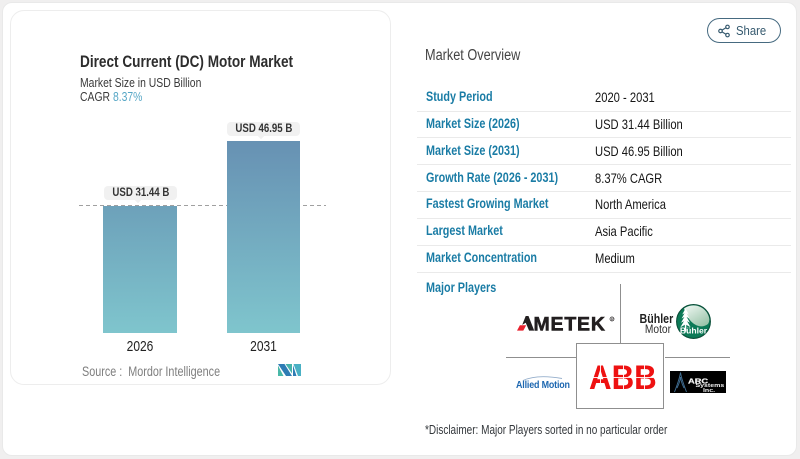  What do you see at coordinates (698, 380) in the screenshot?
I see `svg-text: ARC` at bounding box center [698, 380].